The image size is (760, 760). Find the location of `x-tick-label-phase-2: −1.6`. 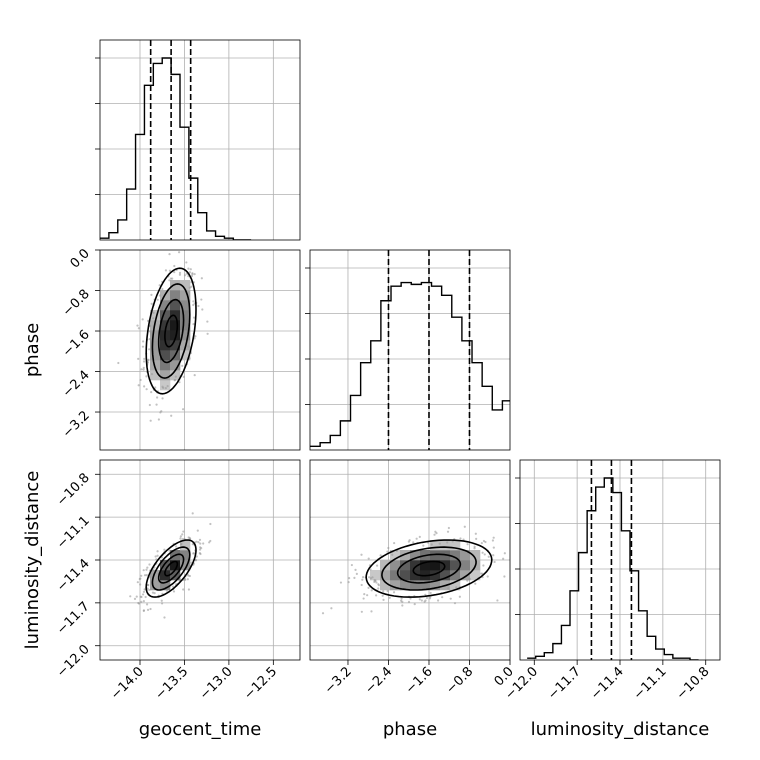

x-tick-label-phase-2: −1.6 is located at coordinates (419, 680).